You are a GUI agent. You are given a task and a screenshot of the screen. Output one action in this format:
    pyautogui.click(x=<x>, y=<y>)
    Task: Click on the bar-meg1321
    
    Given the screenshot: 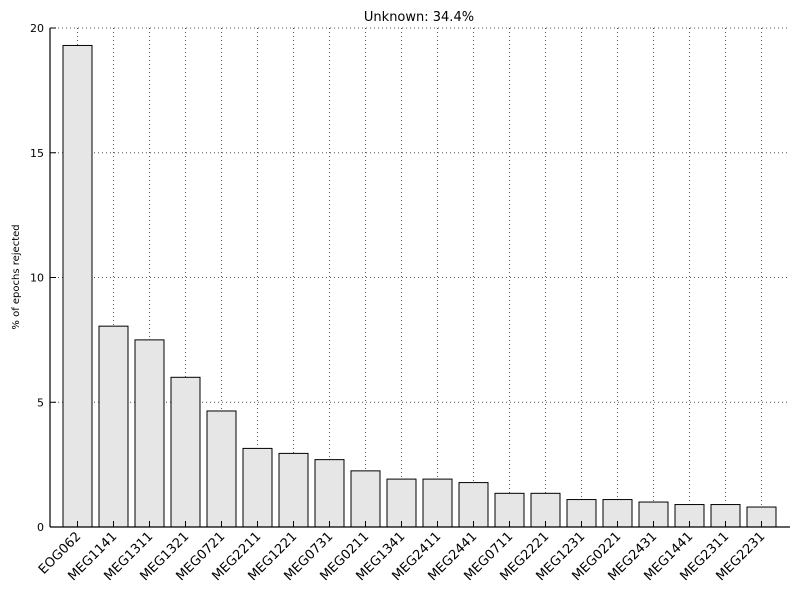 What is the action you would take?
    pyautogui.click(x=185, y=452)
    